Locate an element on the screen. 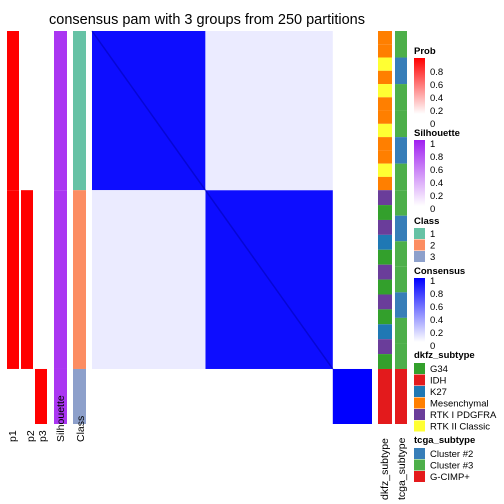 The image size is (504, 504). legend-prob-tick: 0.2 is located at coordinates (436, 111).